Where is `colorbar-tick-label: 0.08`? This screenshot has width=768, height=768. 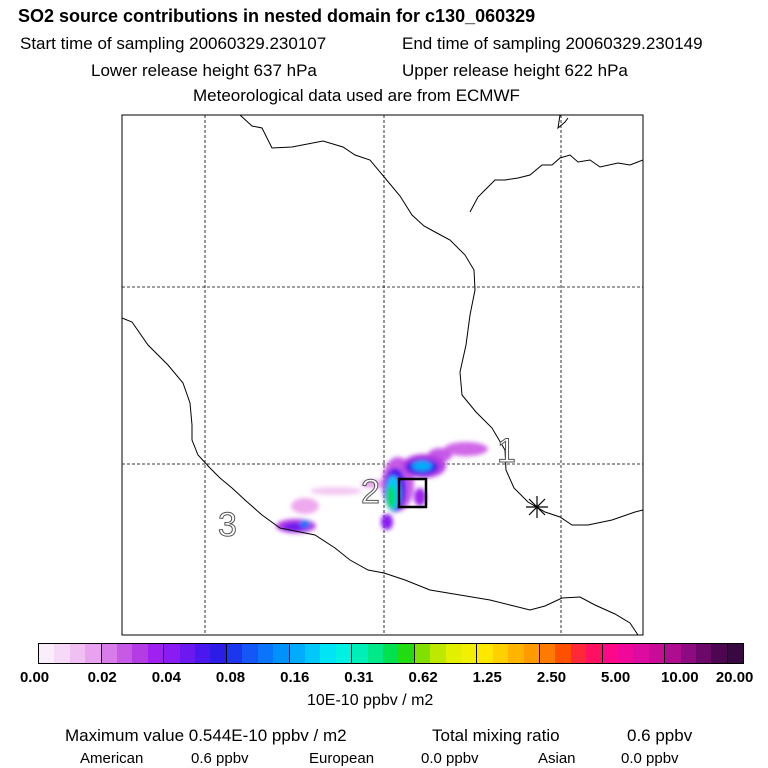 colorbar-tick-label: 0.08 is located at coordinates (230, 677).